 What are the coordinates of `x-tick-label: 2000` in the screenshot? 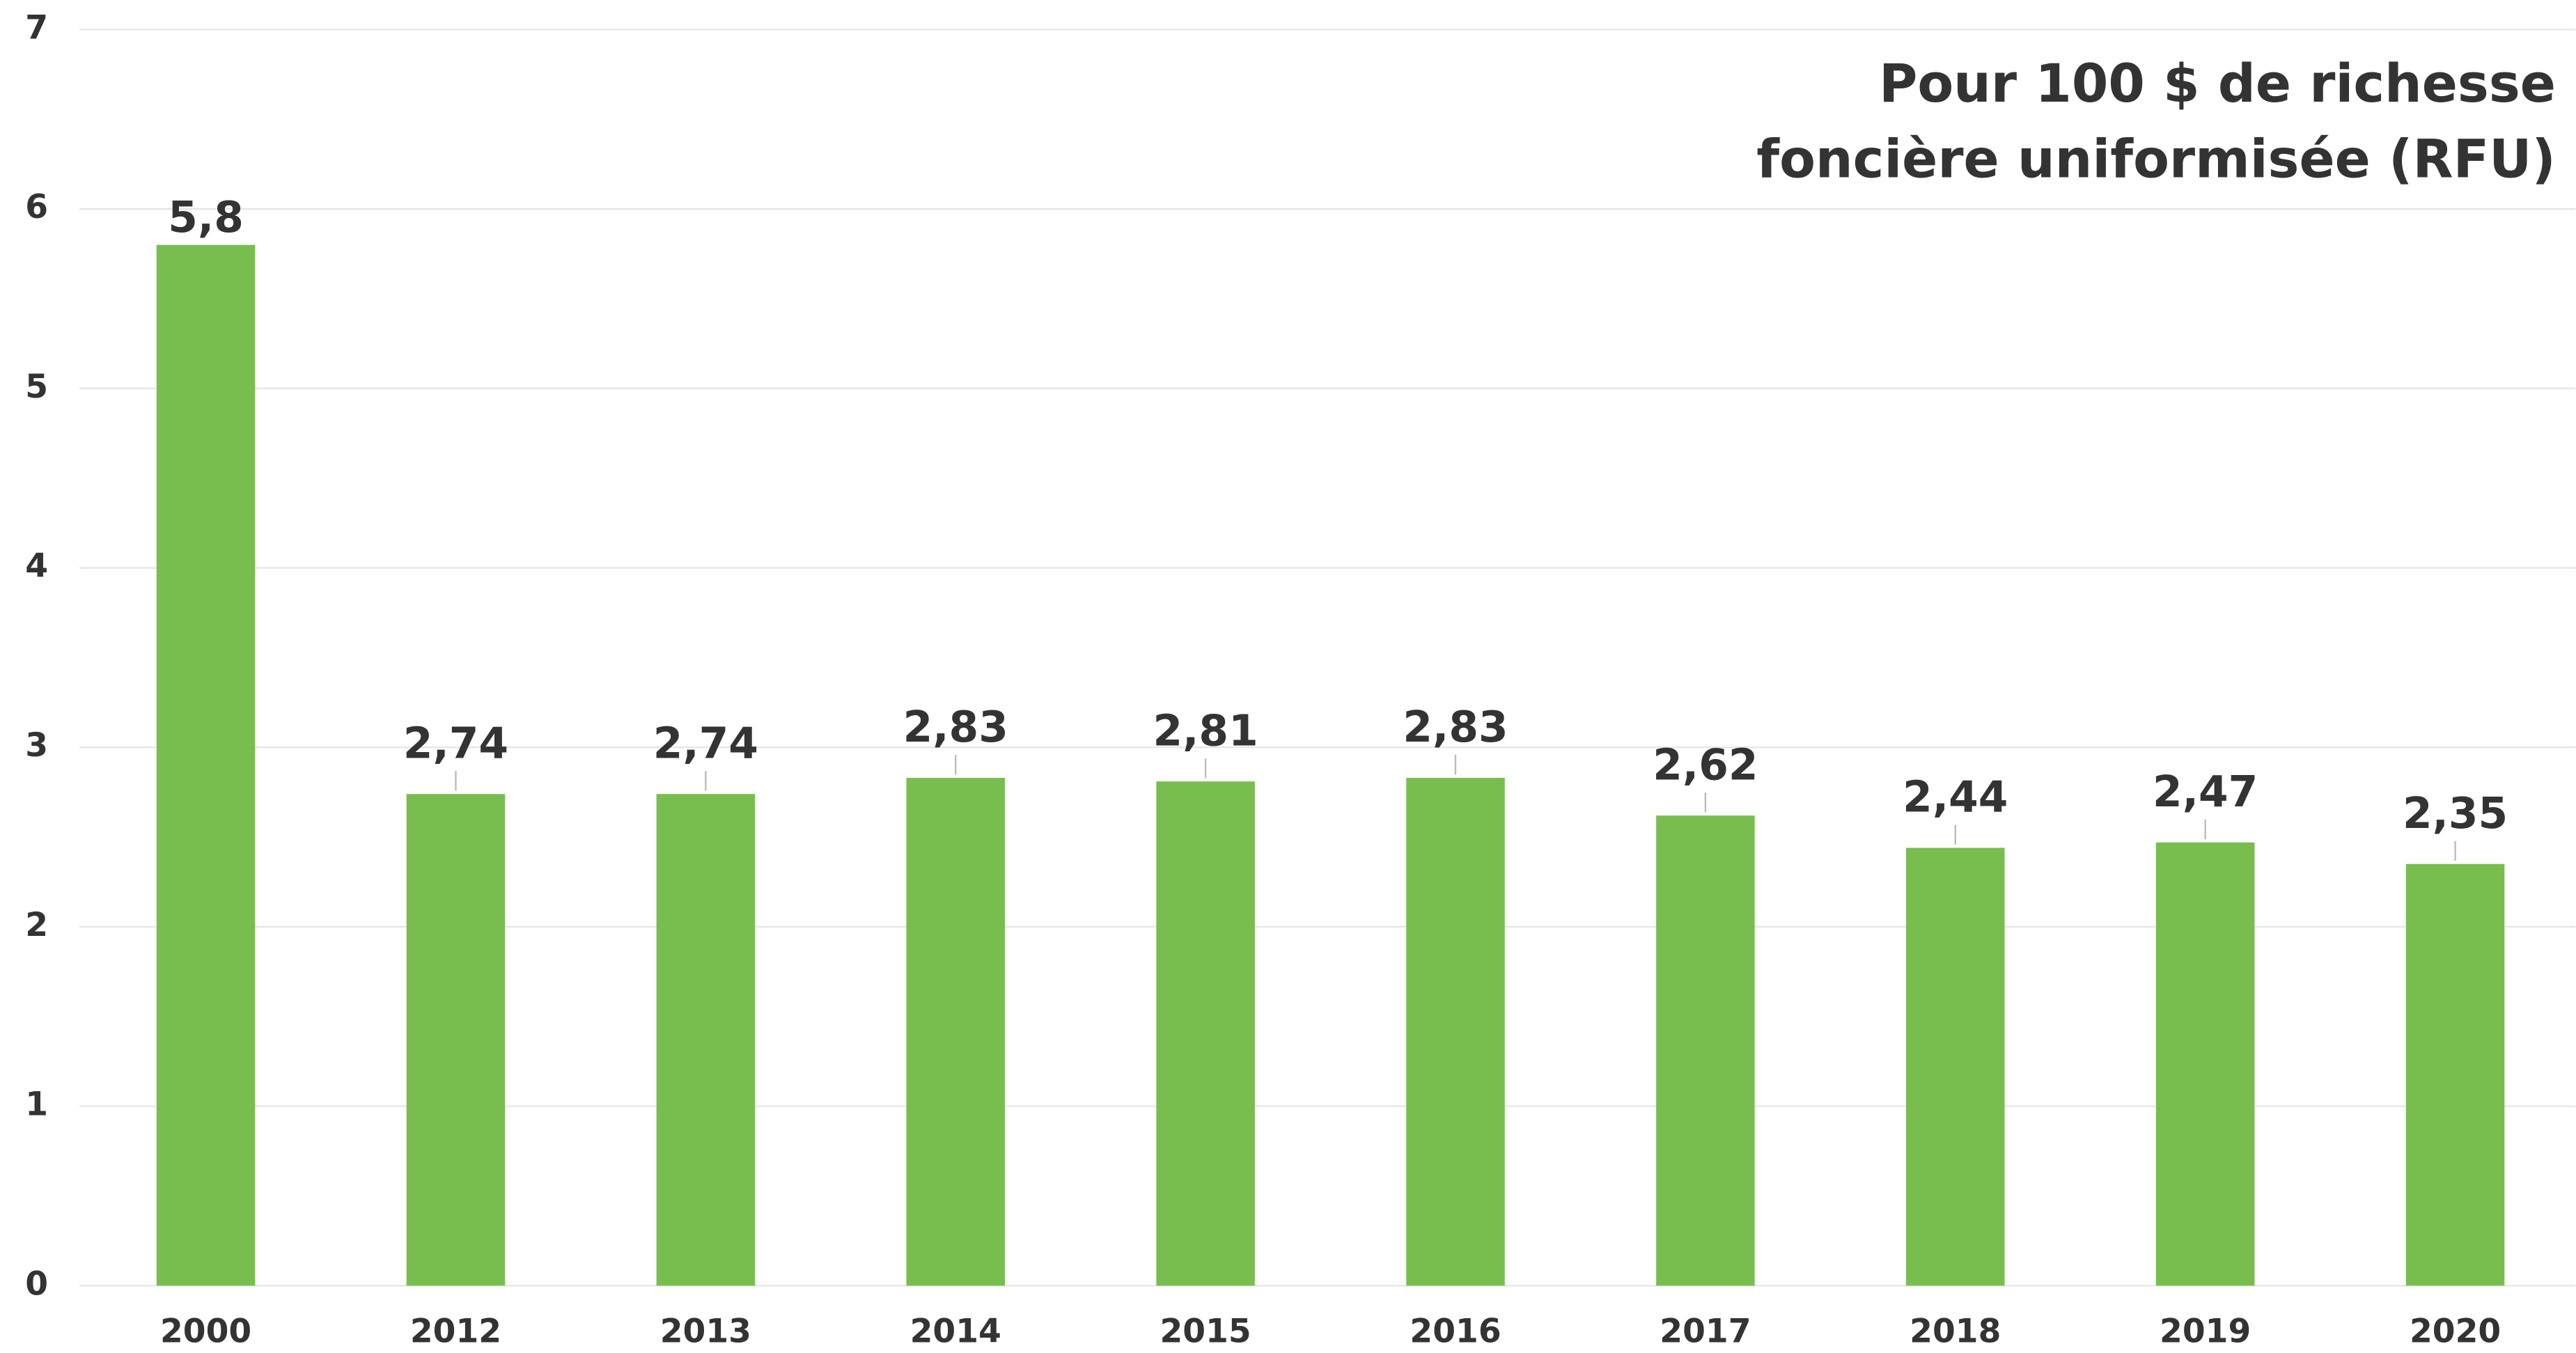 It's located at (206, 1332).